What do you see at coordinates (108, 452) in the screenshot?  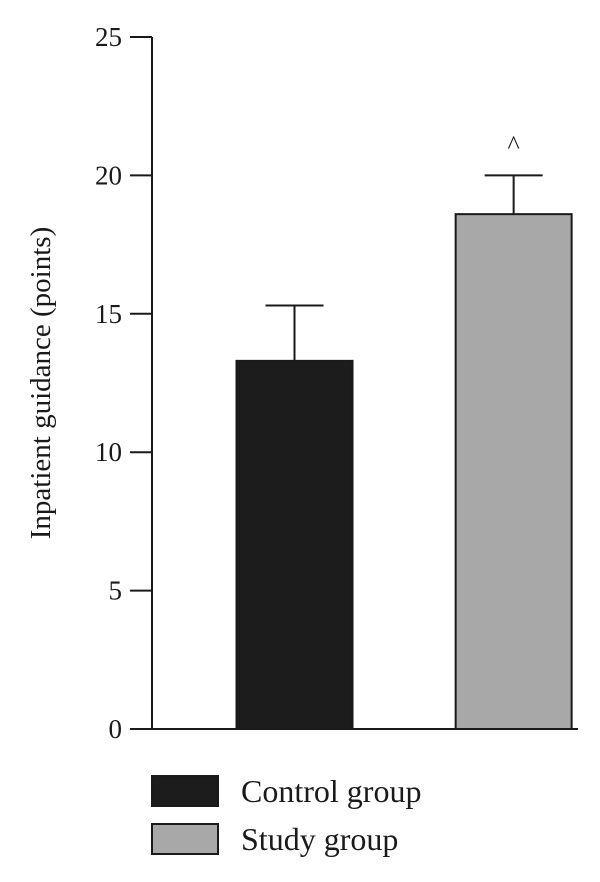 I see `y-tick-label: 10` at bounding box center [108, 452].